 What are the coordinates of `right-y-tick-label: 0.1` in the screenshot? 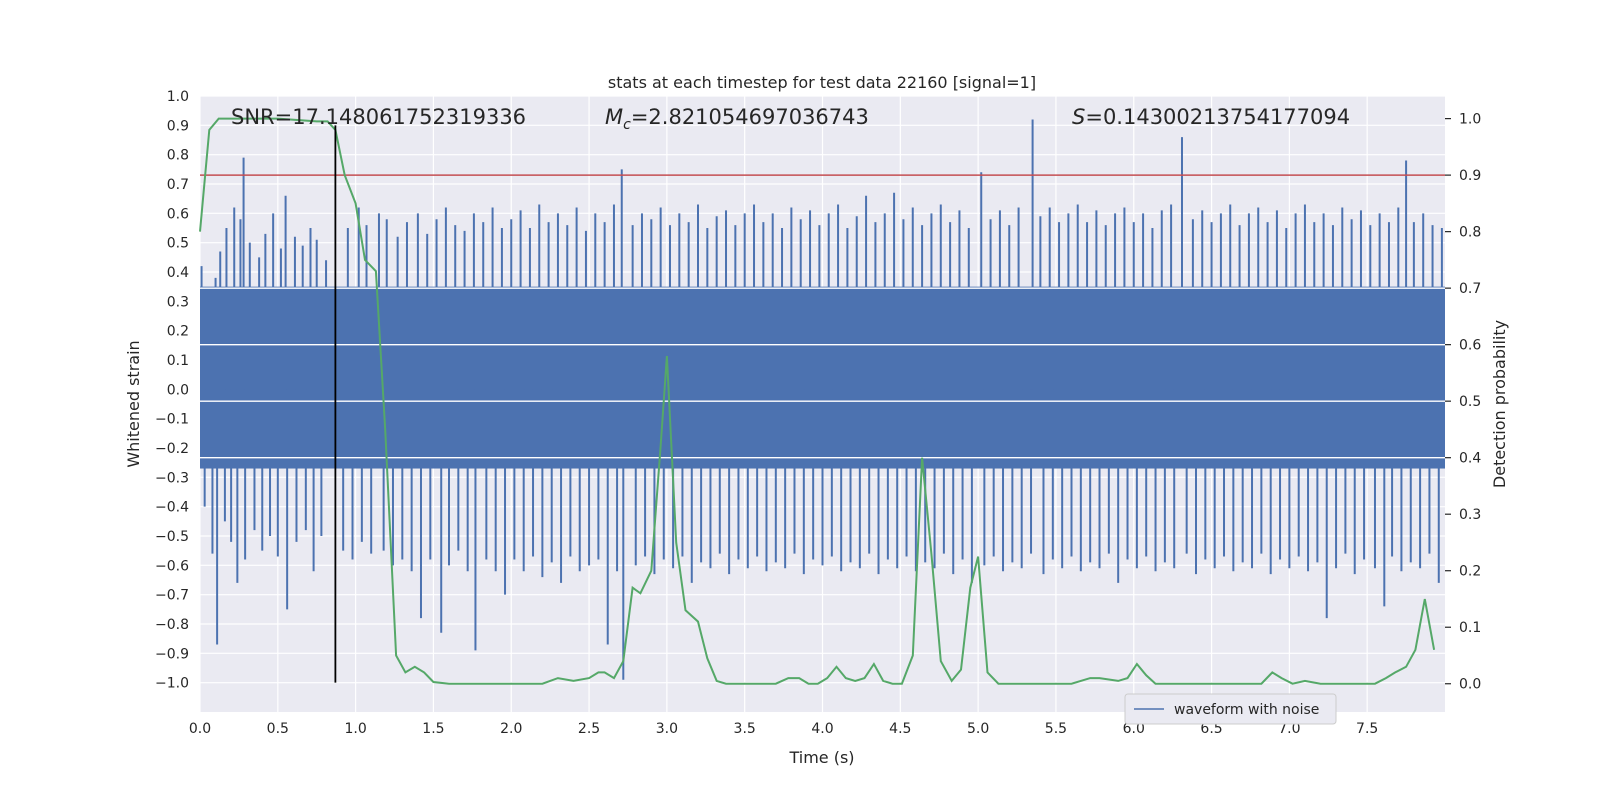 It's located at (1470, 628).